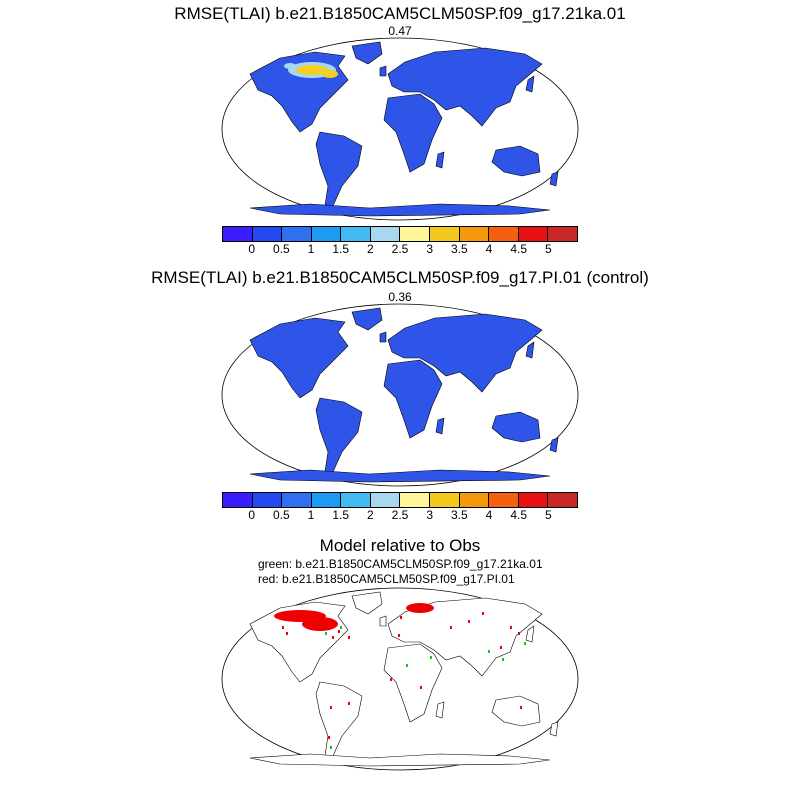 The height and width of the screenshot is (800, 800). I want to click on coastline-namerica, so click(299, 358).